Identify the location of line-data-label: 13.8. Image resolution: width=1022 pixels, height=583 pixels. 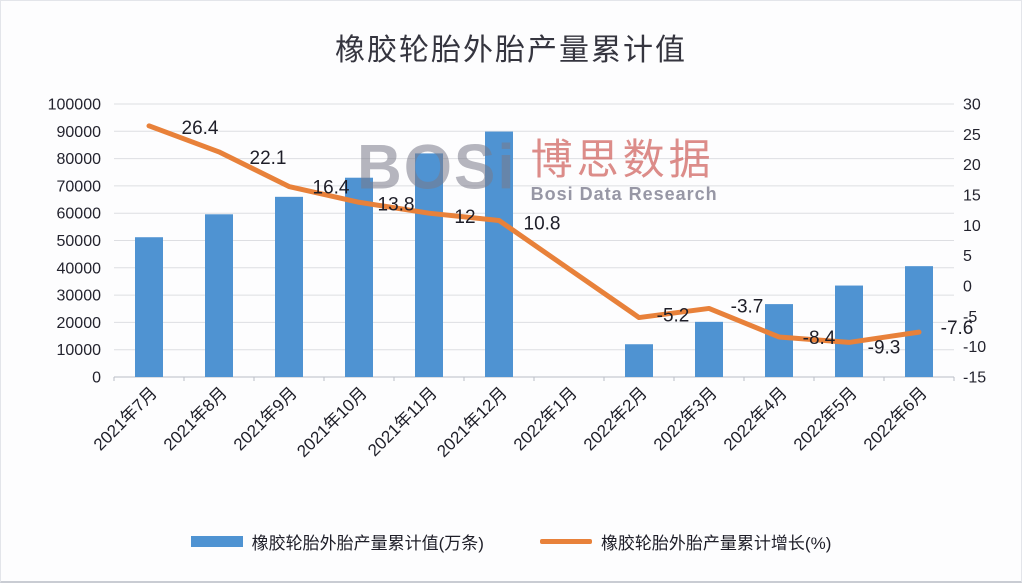
(396, 204).